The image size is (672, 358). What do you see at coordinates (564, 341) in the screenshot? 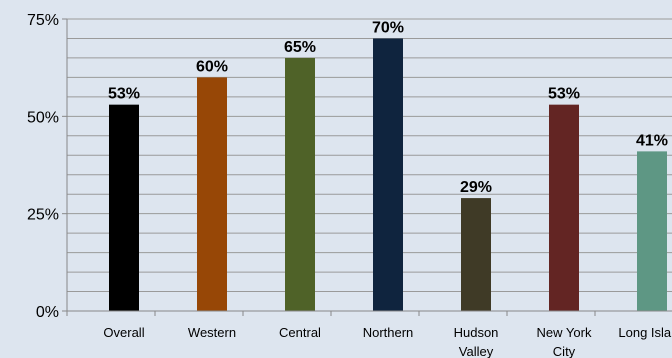
I see `category-label: New York City` at bounding box center [564, 341].